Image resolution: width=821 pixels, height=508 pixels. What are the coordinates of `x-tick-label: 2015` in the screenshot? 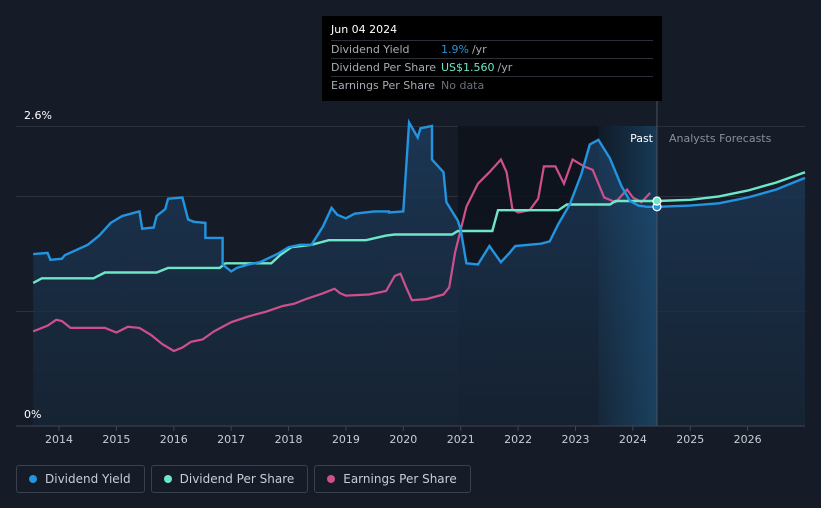 It's located at (116, 439).